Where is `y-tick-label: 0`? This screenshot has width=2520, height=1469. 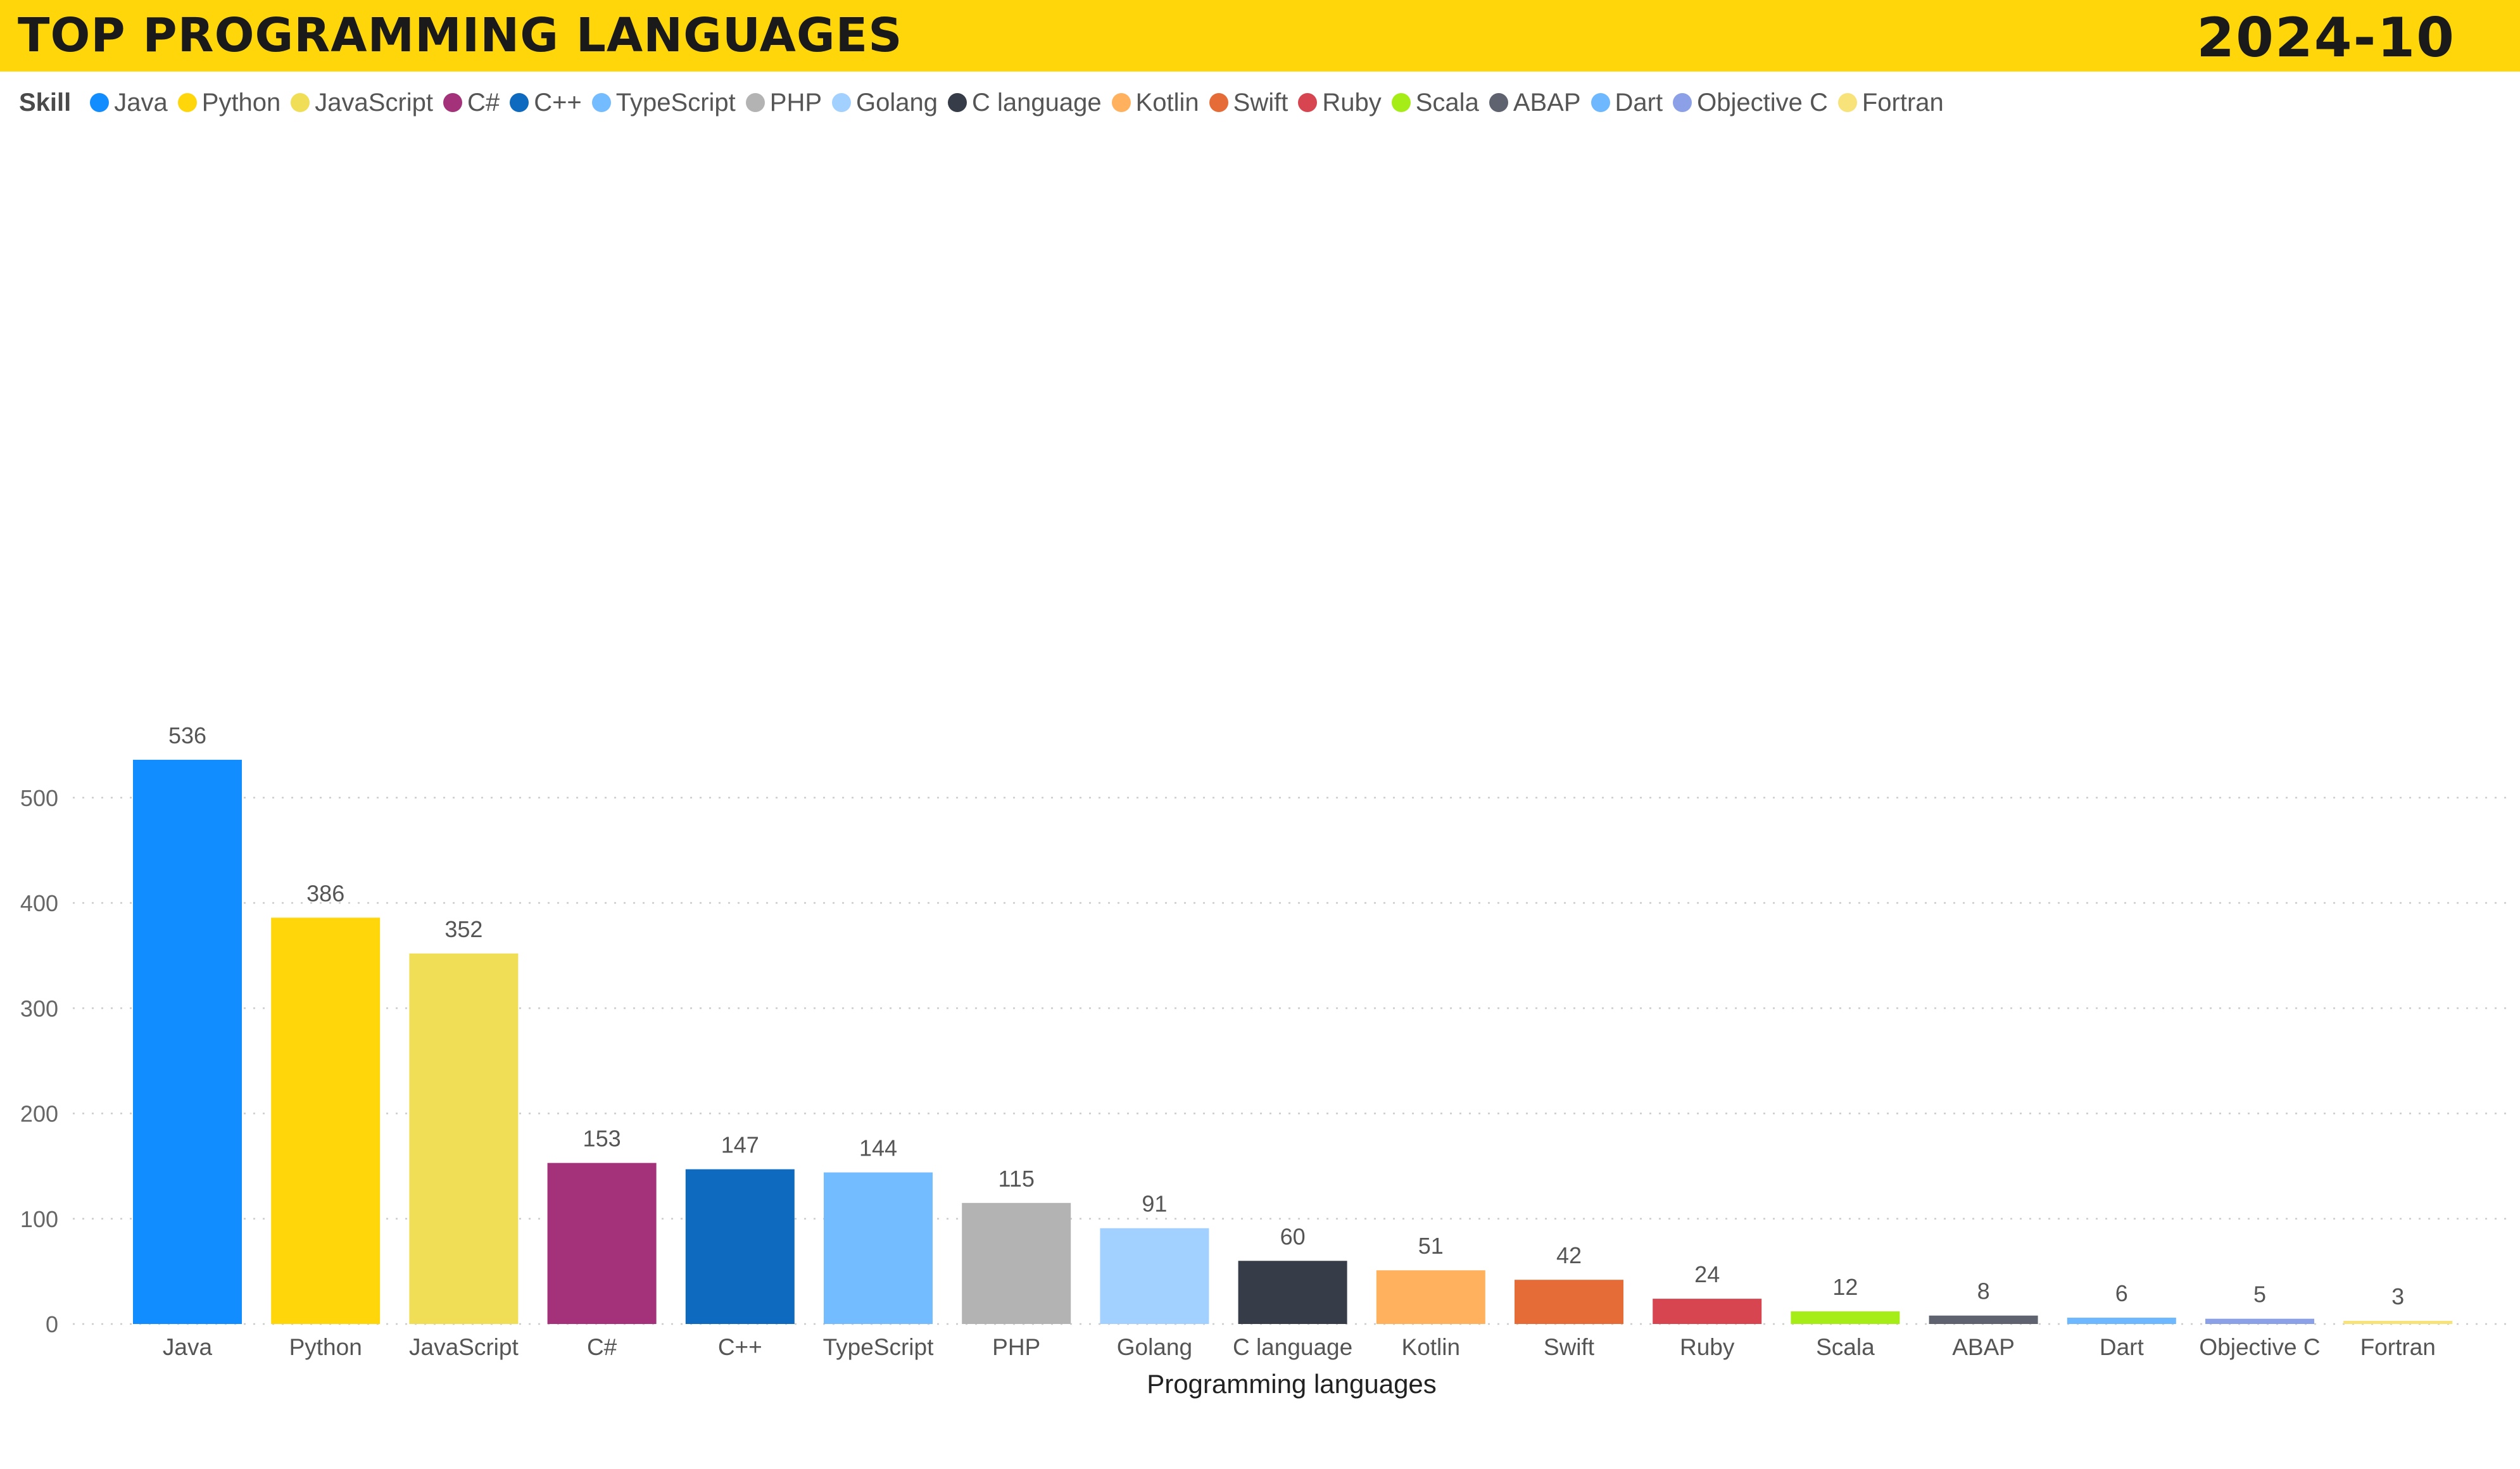
y-tick-label: 0 is located at coordinates (52, 1324).